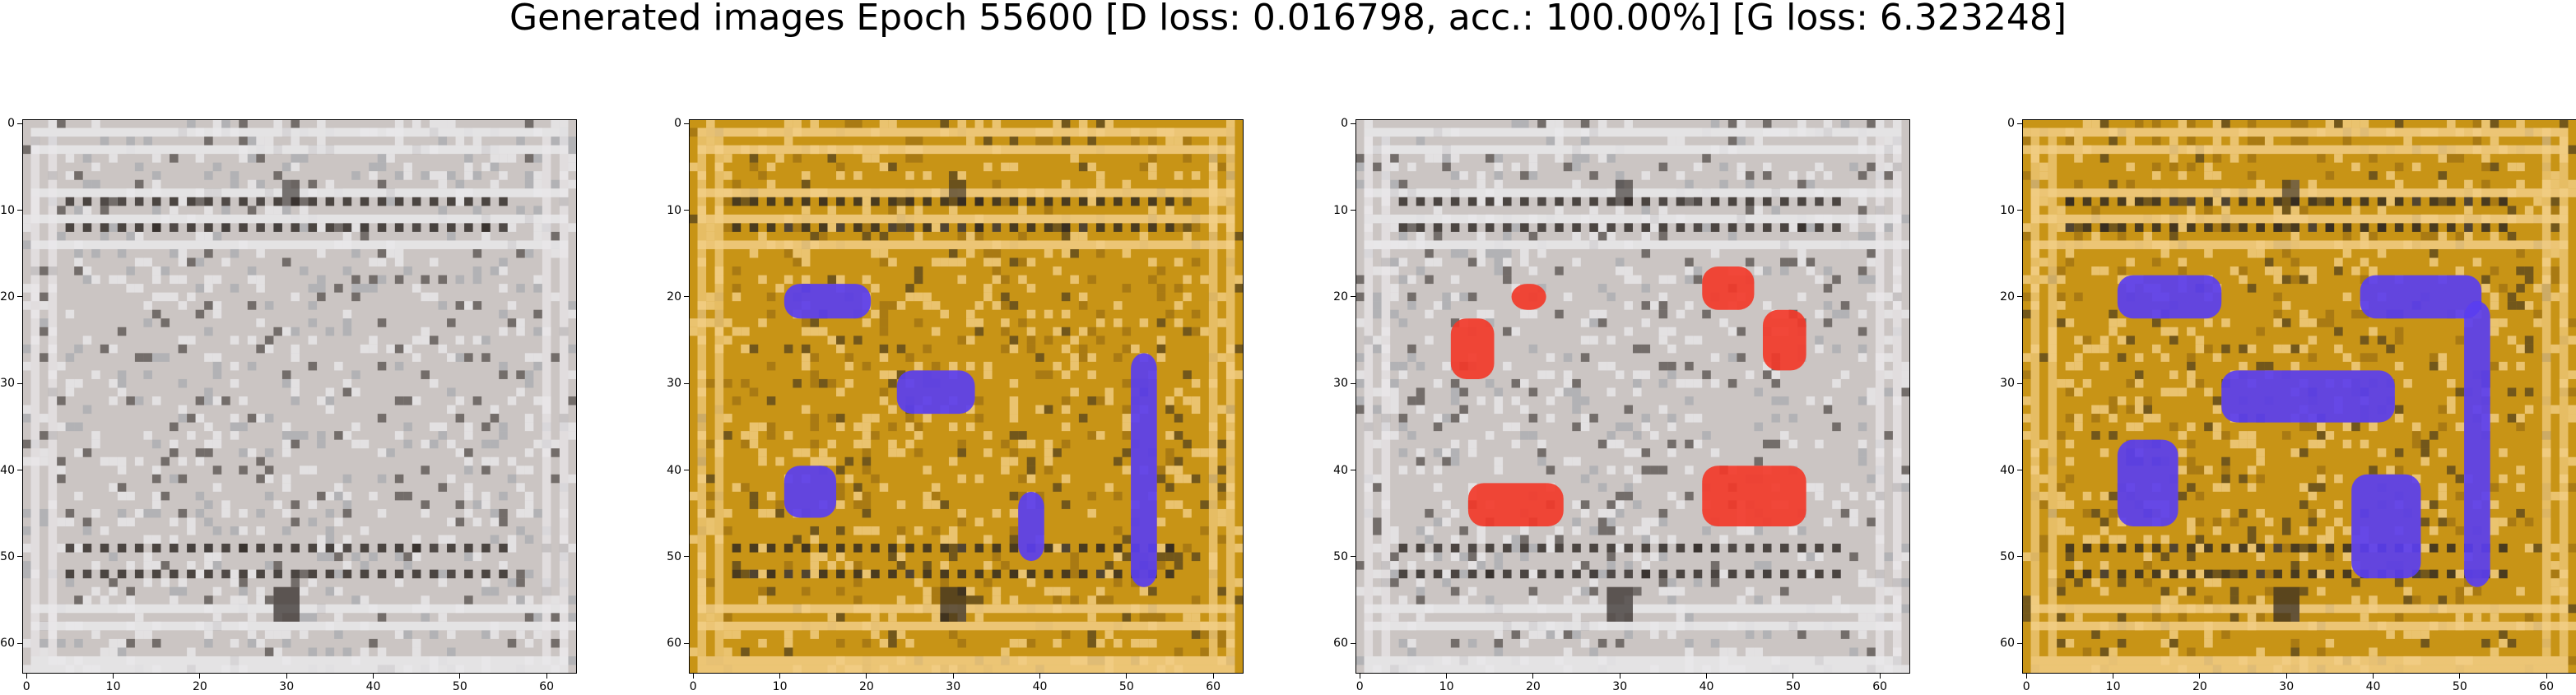  Describe the element at coordinates (7, 470) in the screenshot. I see `y-tick-label: 40` at that location.